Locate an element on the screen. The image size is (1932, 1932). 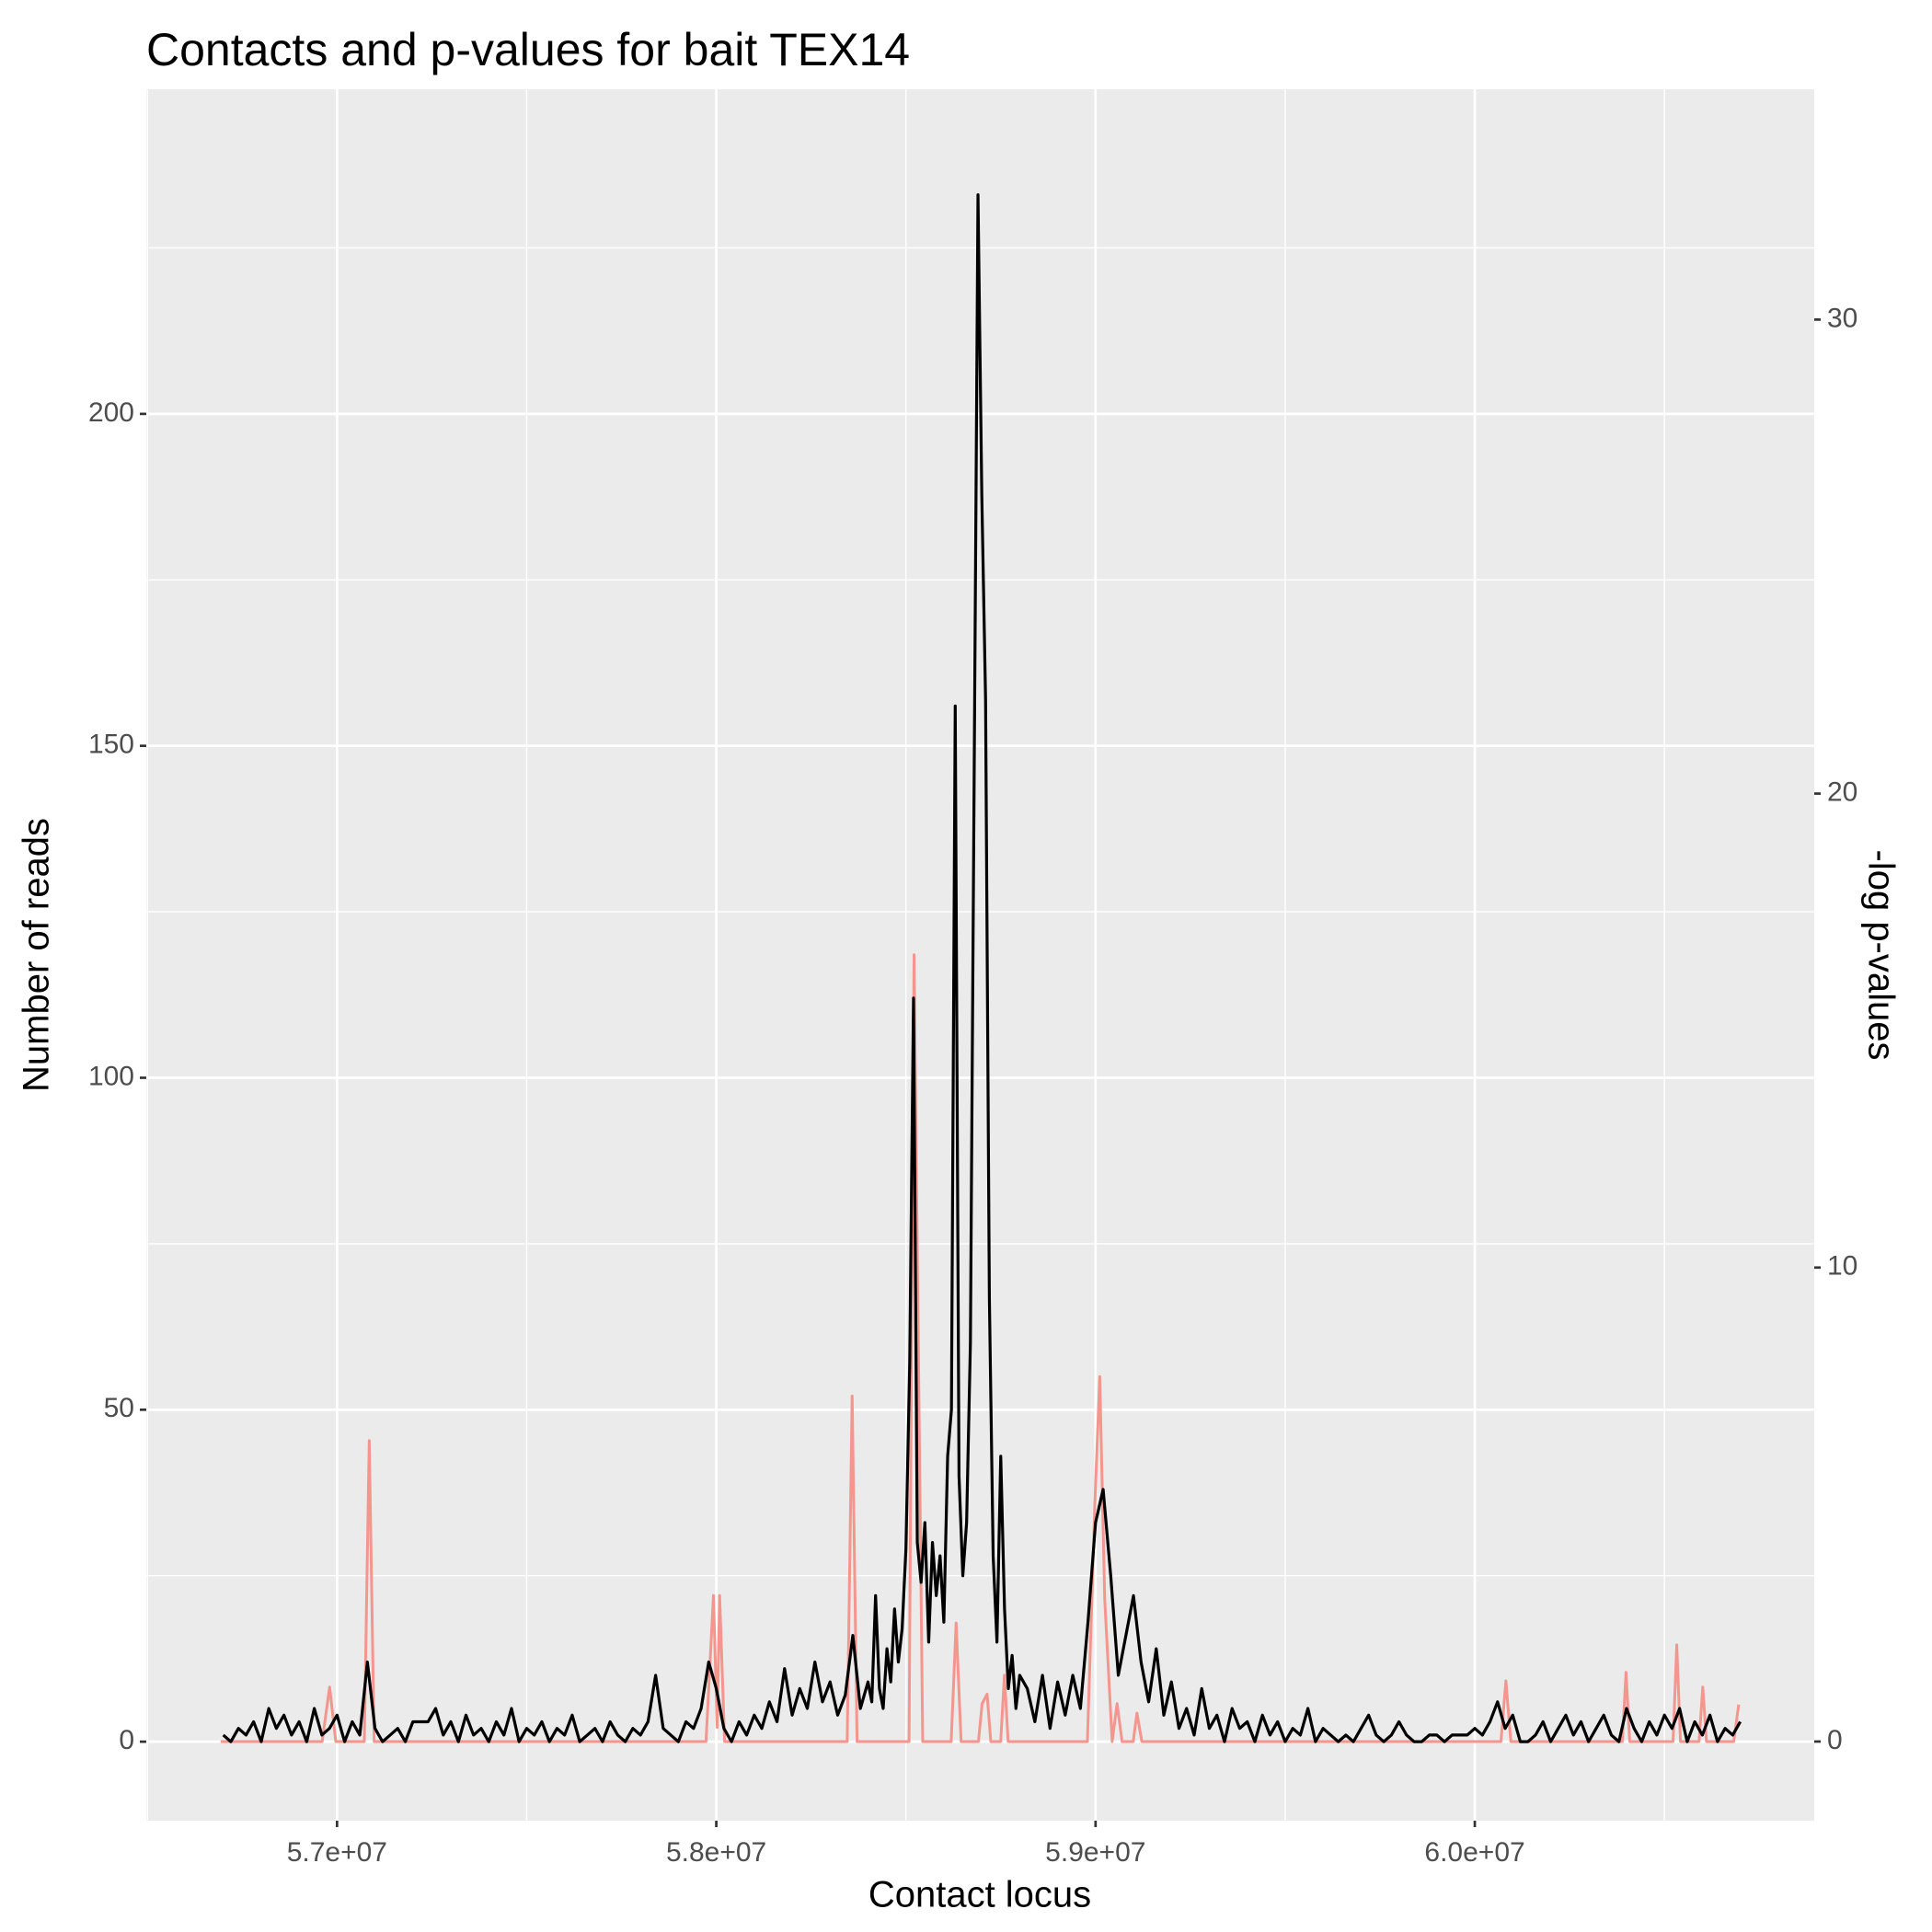
y2-tick-label: 30 is located at coordinates (1842, 318).